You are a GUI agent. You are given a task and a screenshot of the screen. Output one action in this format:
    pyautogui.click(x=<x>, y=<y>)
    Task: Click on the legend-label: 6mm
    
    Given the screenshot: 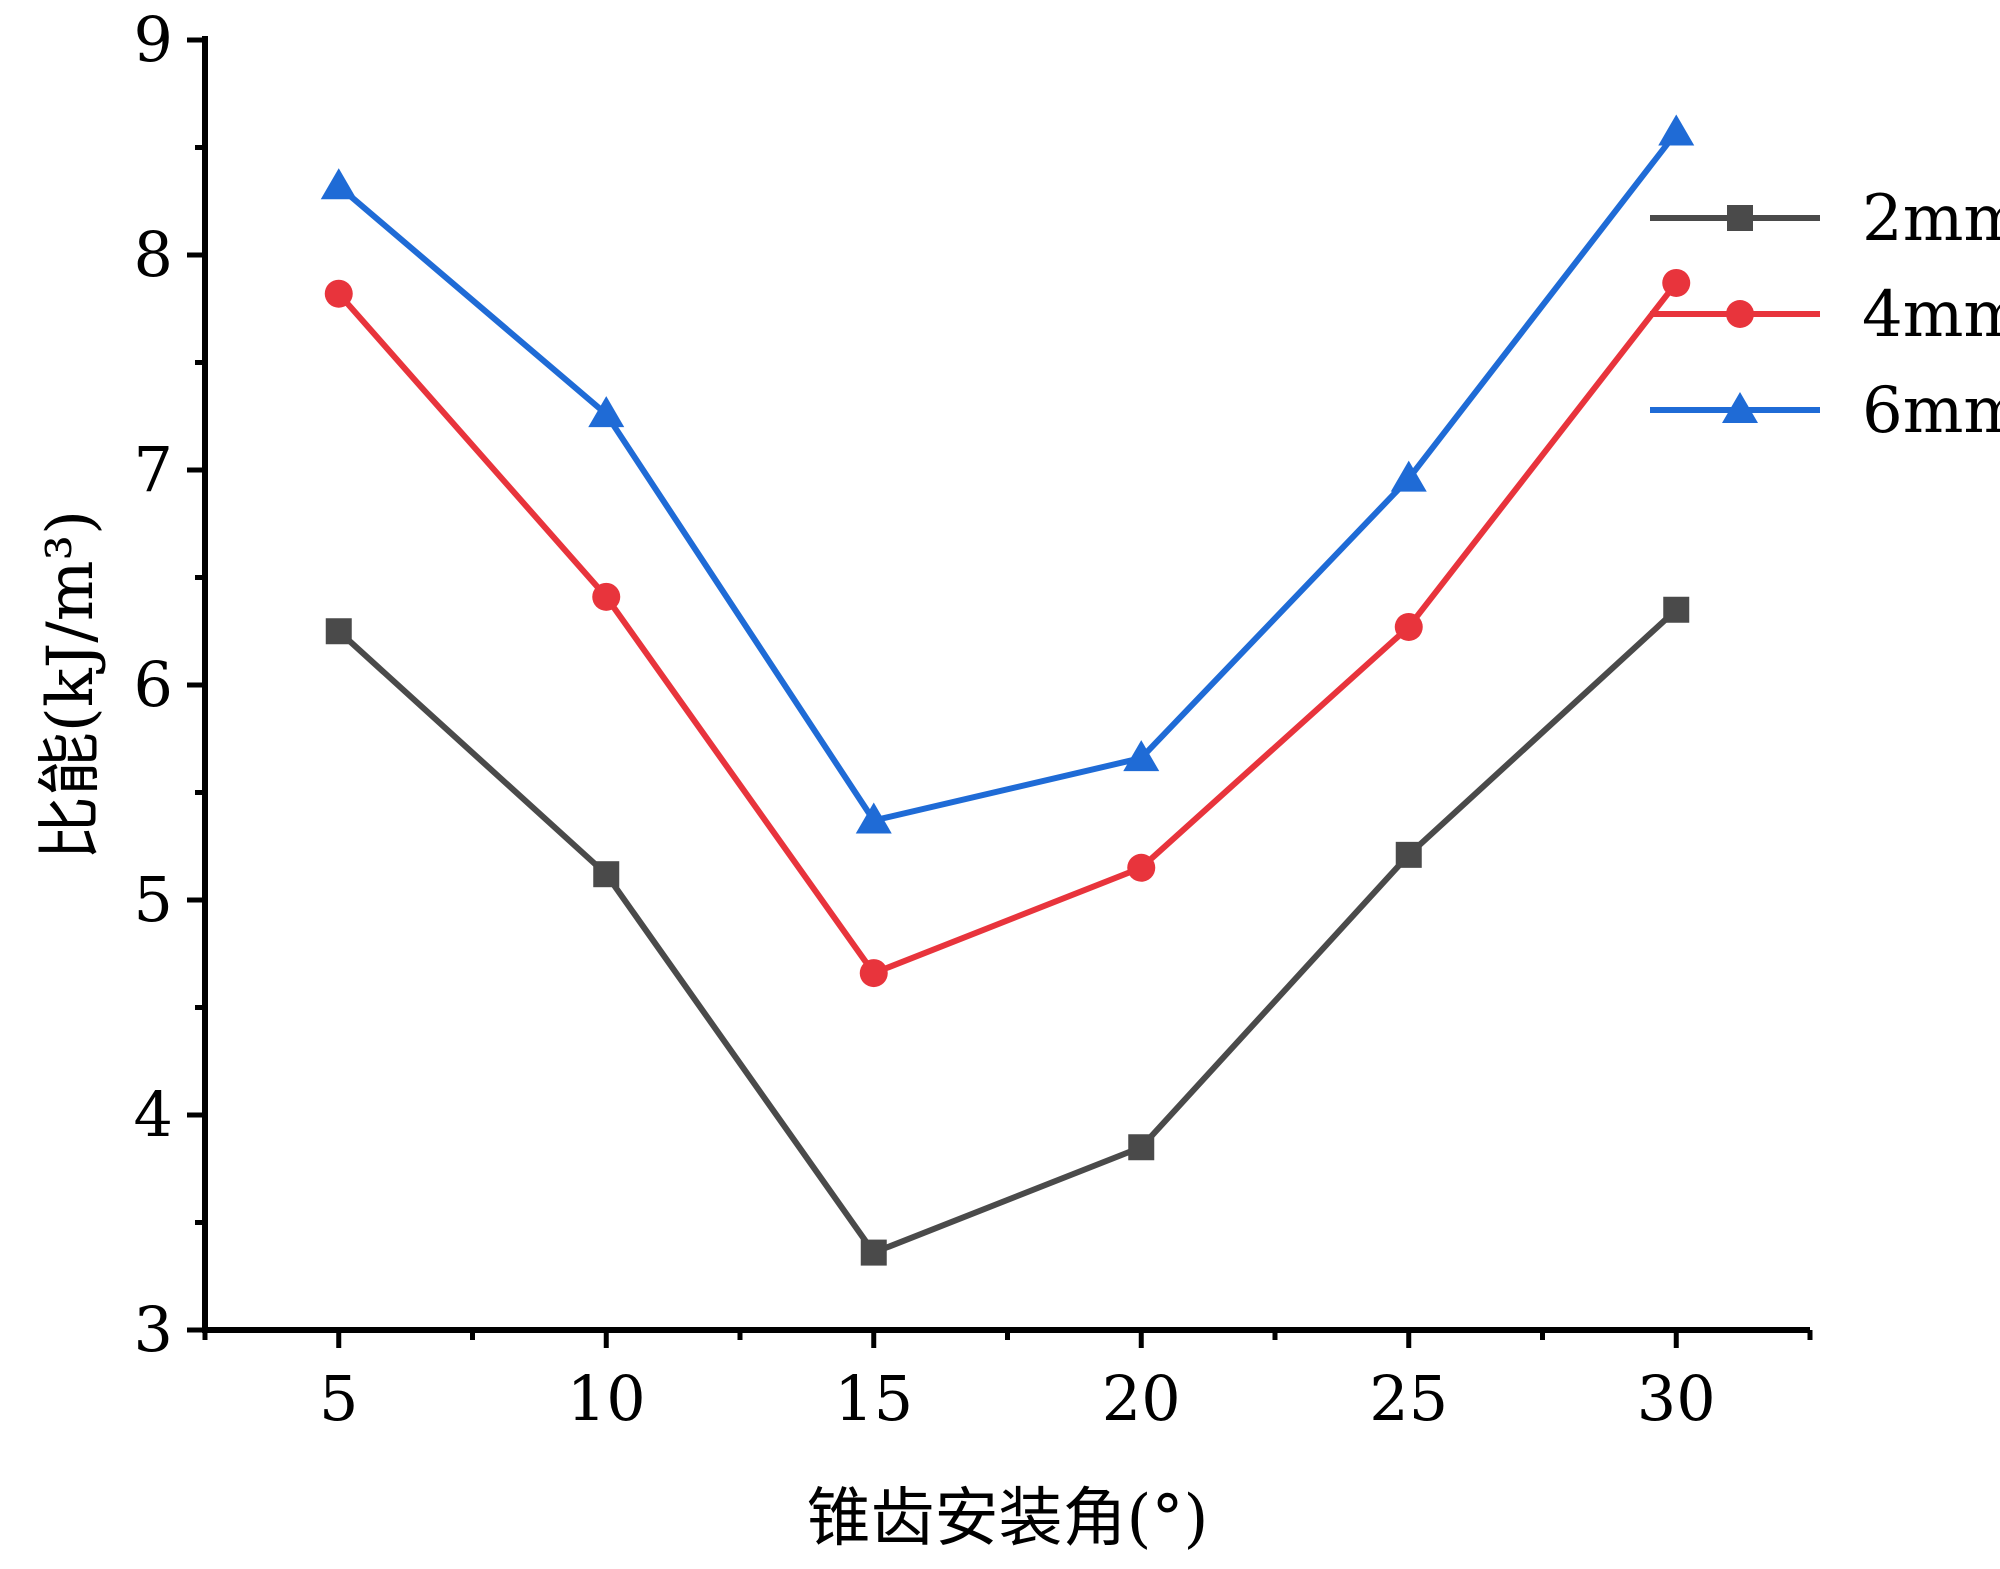 What is the action you would take?
    pyautogui.click(x=1931, y=411)
    